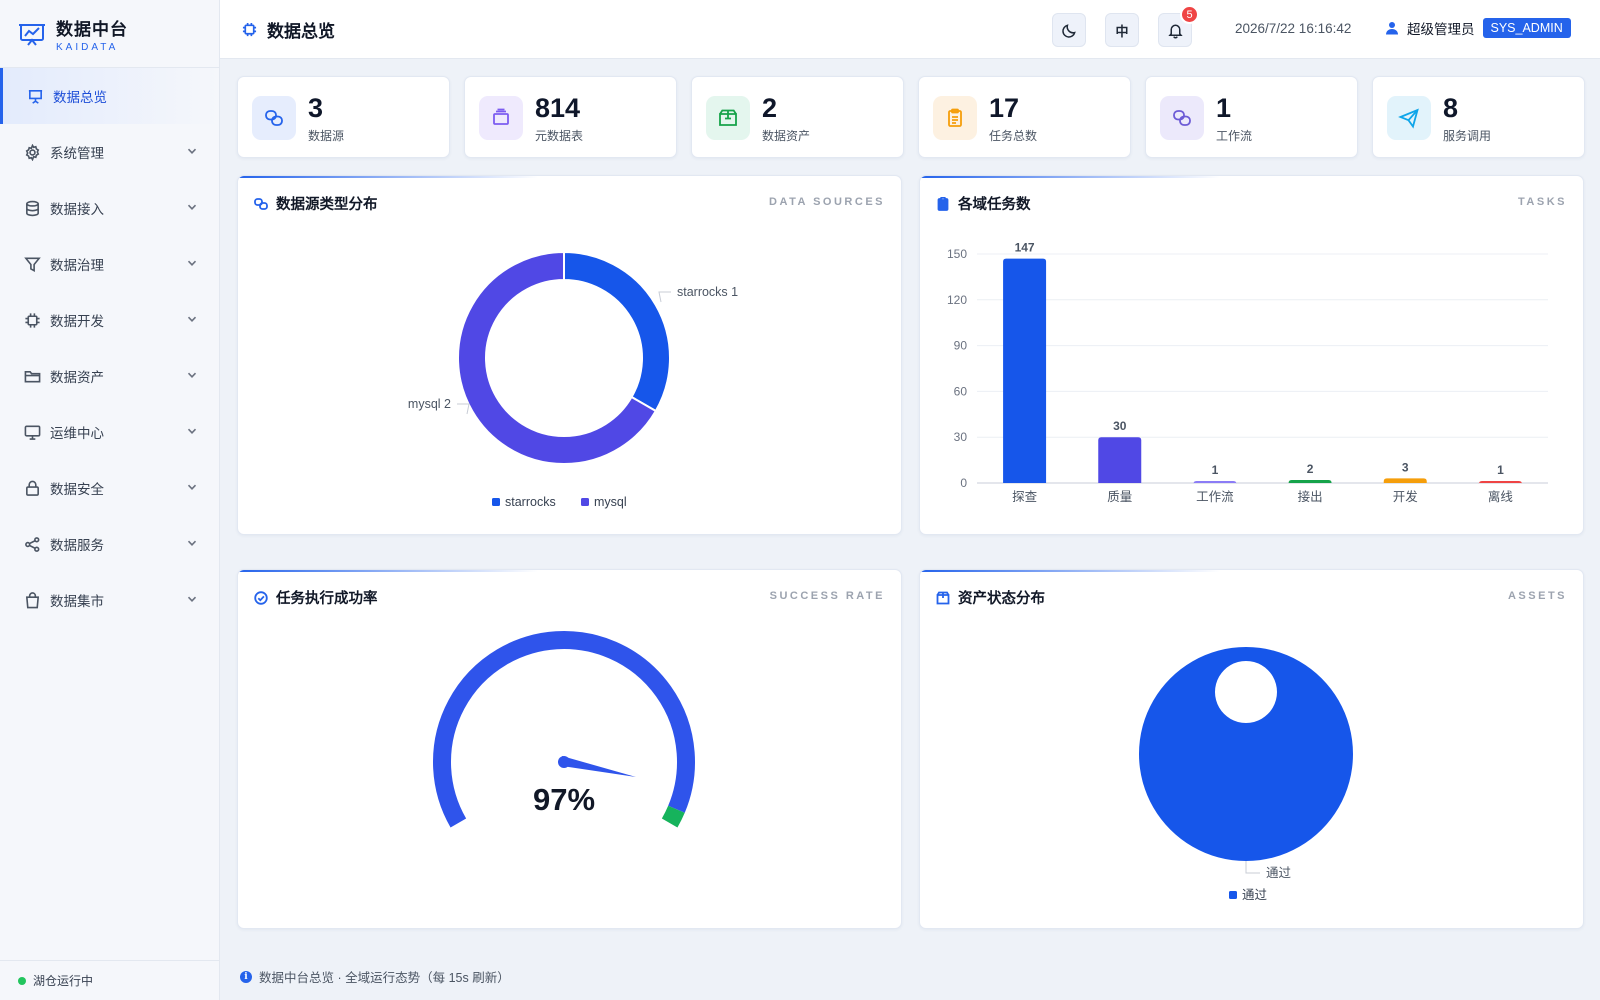 The height and width of the screenshot is (1000, 1600). Describe the element at coordinates (1234, 136) in the screenshot. I see `stat-label: 工作流` at that location.